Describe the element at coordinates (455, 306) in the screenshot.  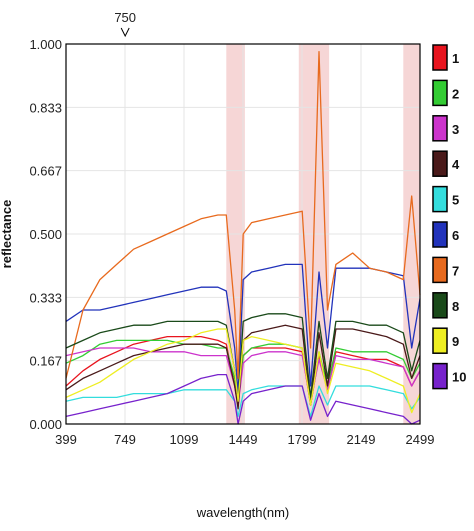
I see `legend-label-8: 8` at that location.